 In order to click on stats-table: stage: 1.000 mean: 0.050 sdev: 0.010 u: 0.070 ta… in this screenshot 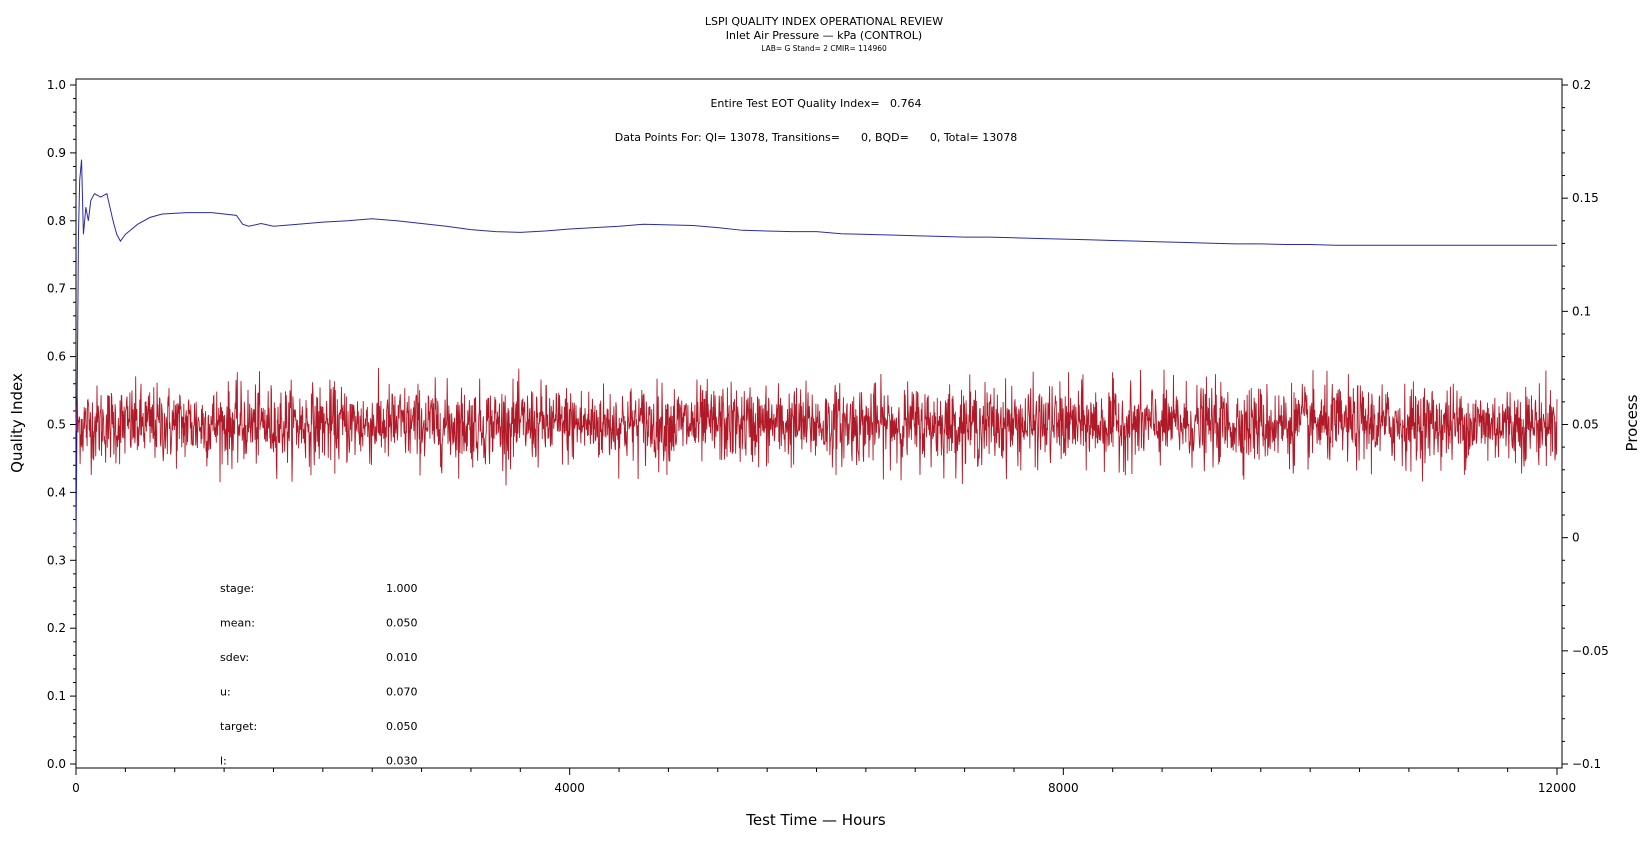, I will do `click(319, 675)`.